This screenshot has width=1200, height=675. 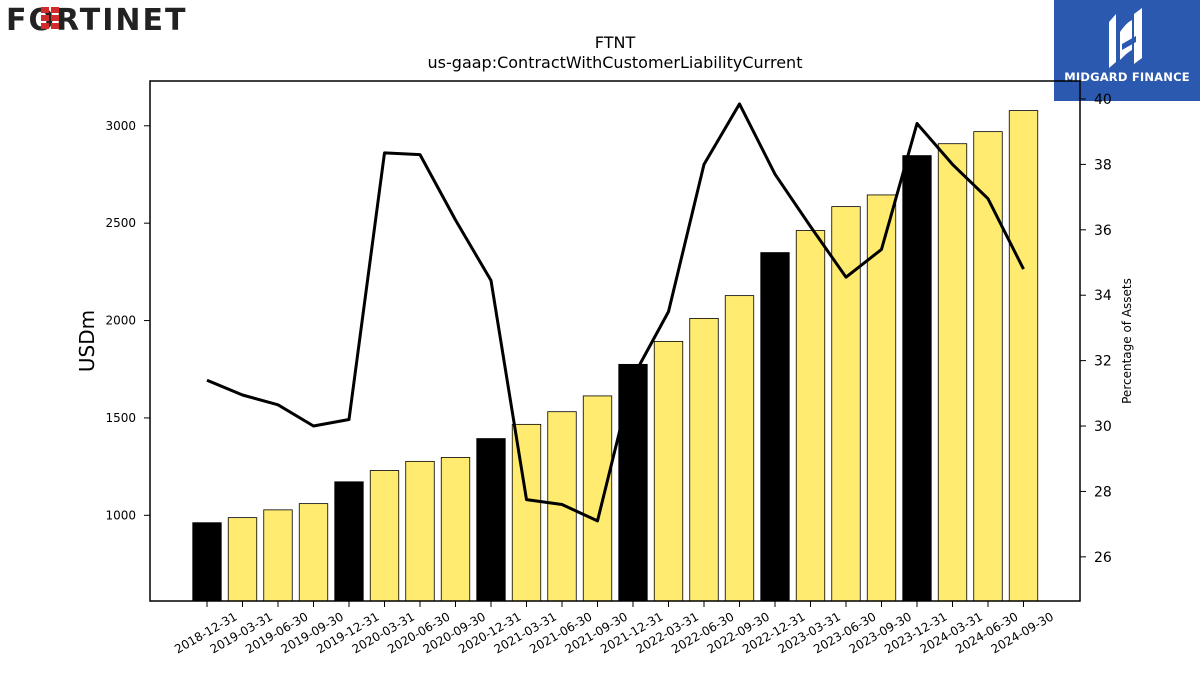 What do you see at coordinates (50, 18) in the screenshot?
I see `fortinet-red-blocks` at bounding box center [50, 18].